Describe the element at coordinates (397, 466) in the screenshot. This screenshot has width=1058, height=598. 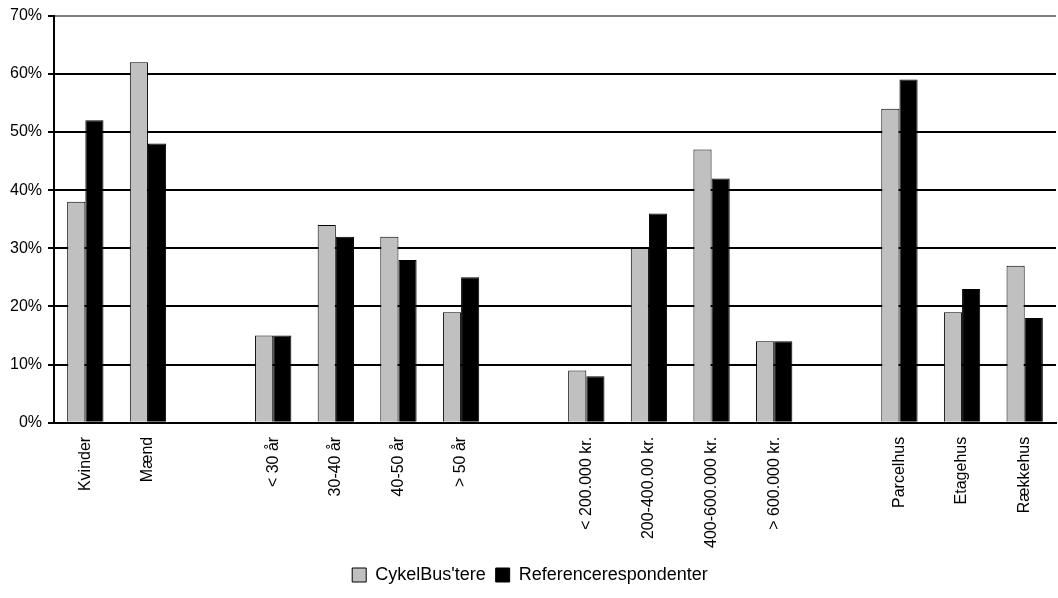
I see `x-tick-label: 40-50 år` at that location.